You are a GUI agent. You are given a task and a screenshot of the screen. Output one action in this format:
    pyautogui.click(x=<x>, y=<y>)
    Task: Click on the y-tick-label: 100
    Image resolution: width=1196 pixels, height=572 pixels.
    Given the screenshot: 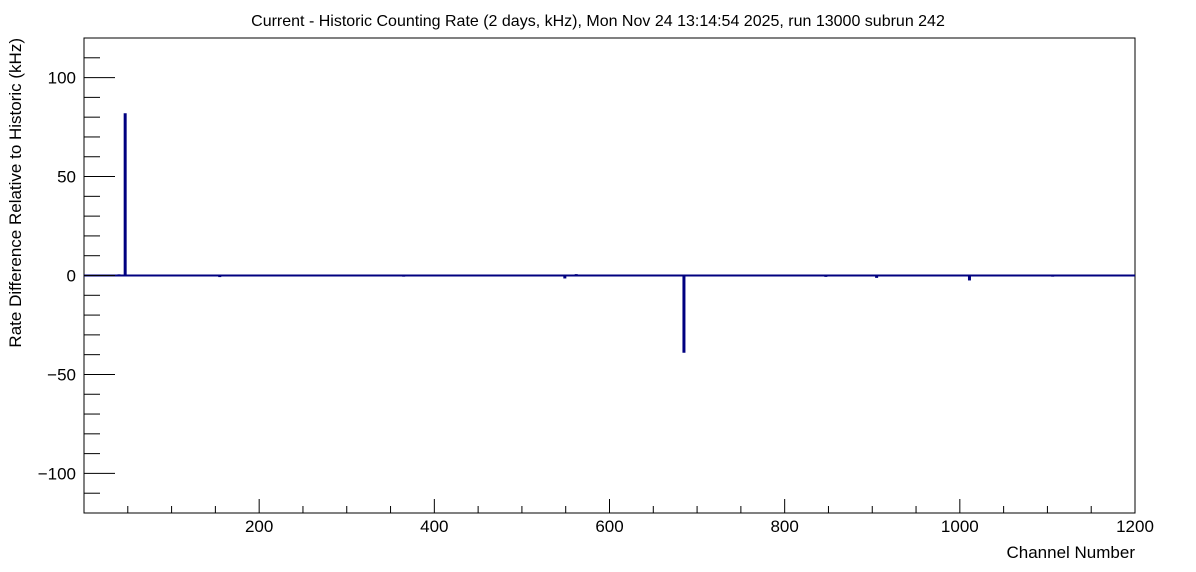 What is the action you would take?
    pyautogui.click(x=62, y=78)
    